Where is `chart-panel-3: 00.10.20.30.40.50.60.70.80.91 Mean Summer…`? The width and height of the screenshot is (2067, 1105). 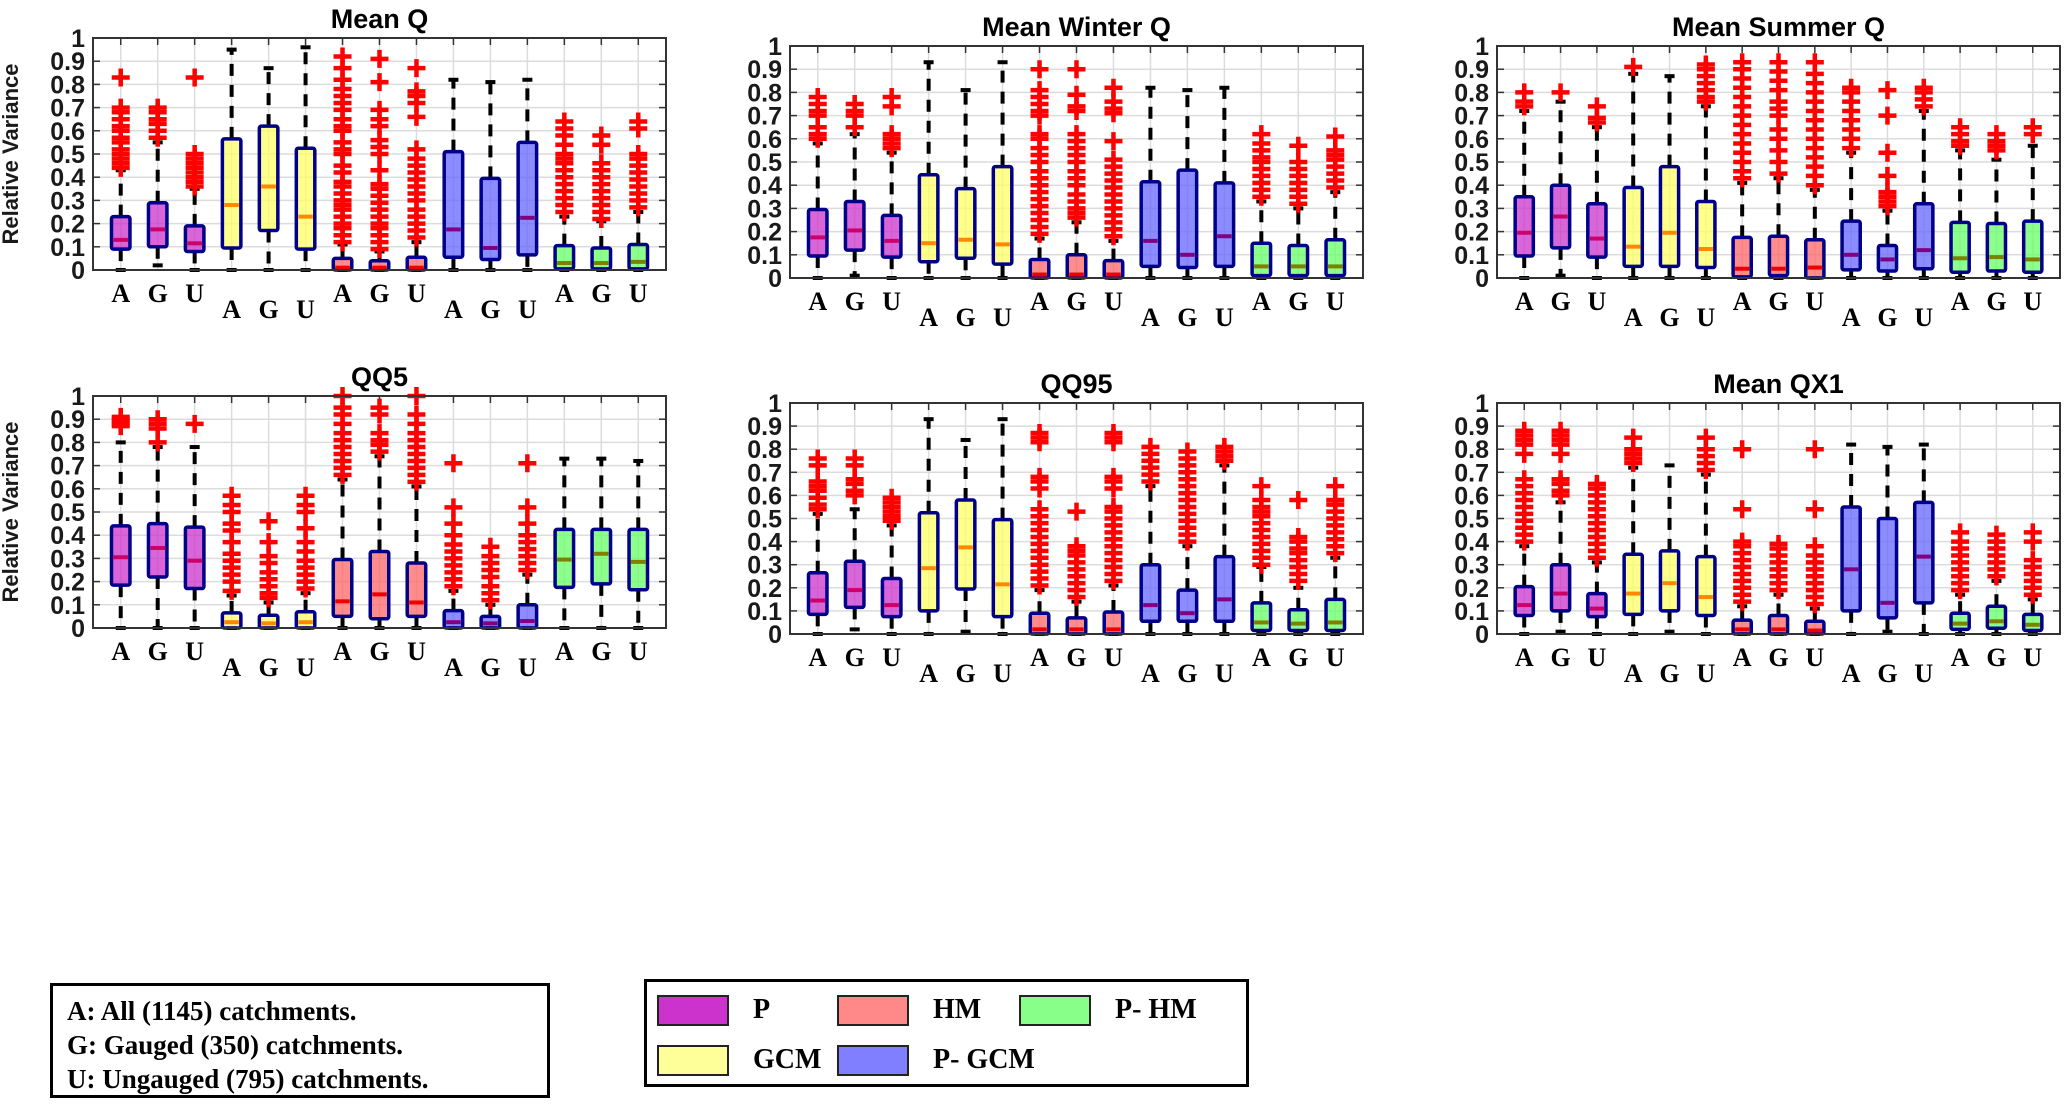
chart-panel-3: 00.10.20.30.40.50.60.70.80.91 Mean Summer… is located at coordinates (1757, 172).